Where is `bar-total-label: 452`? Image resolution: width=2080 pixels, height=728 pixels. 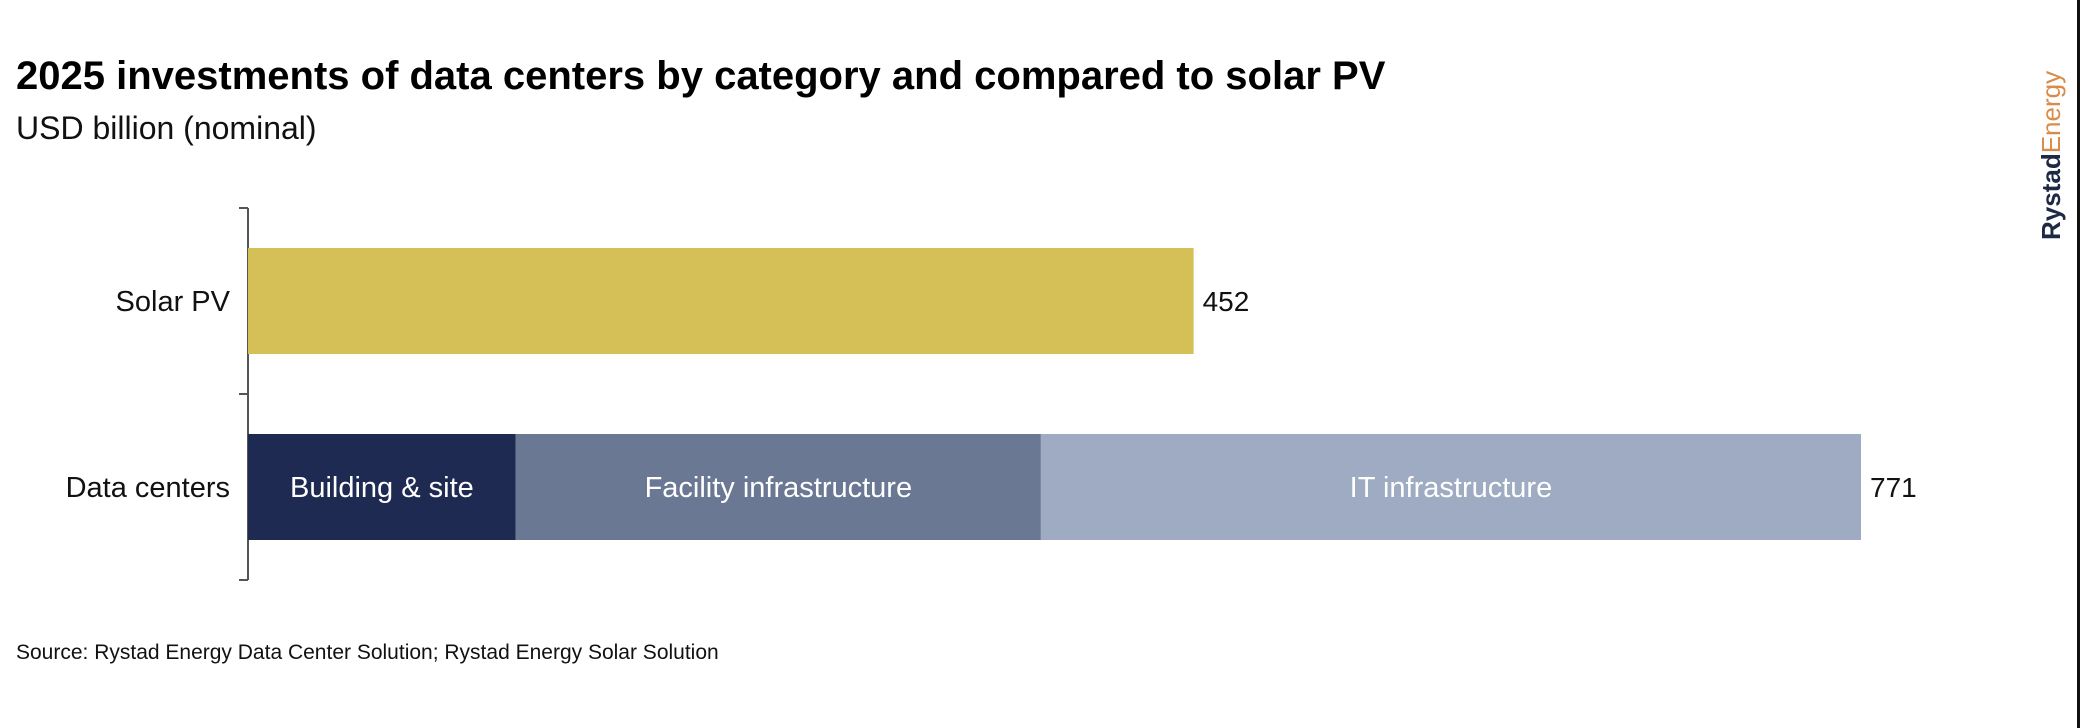 bar-total-label: 452 is located at coordinates (1226, 301).